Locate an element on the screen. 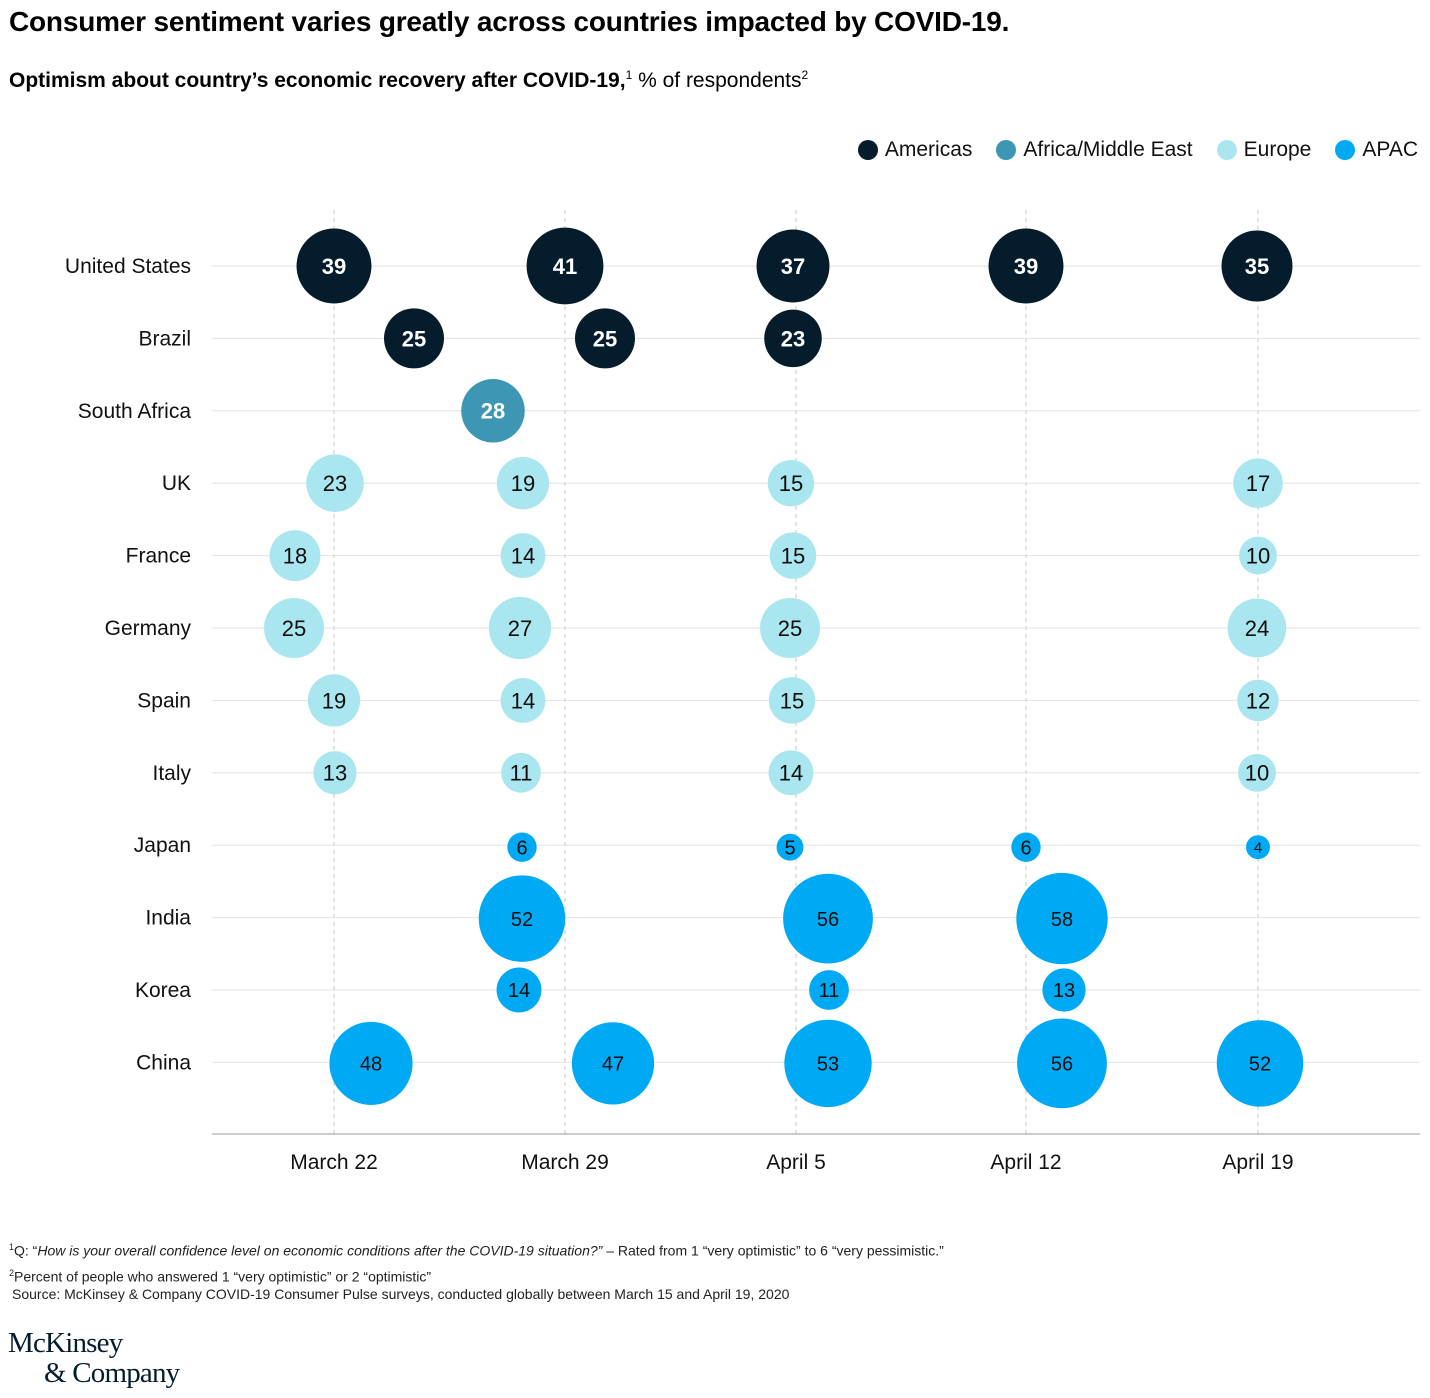 The height and width of the screenshot is (1398, 1430). bubble-japan-march-29-label: 6 is located at coordinates (521, 848).